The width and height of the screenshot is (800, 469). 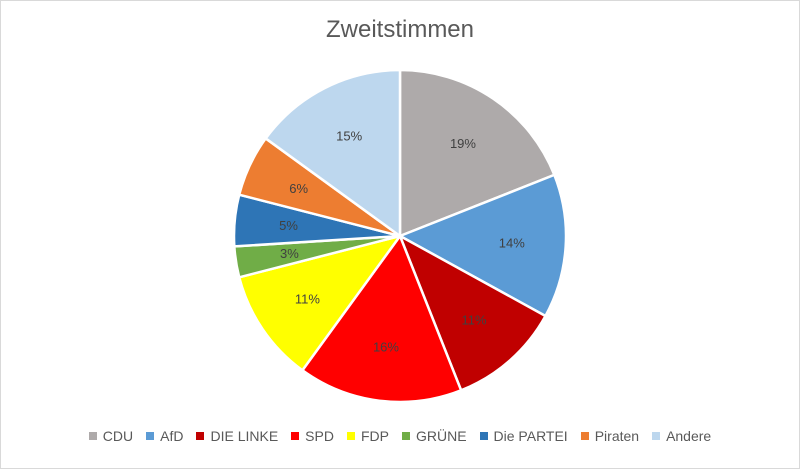 I want to click on pie-slice-die-linke, so click(x=472, y=312).